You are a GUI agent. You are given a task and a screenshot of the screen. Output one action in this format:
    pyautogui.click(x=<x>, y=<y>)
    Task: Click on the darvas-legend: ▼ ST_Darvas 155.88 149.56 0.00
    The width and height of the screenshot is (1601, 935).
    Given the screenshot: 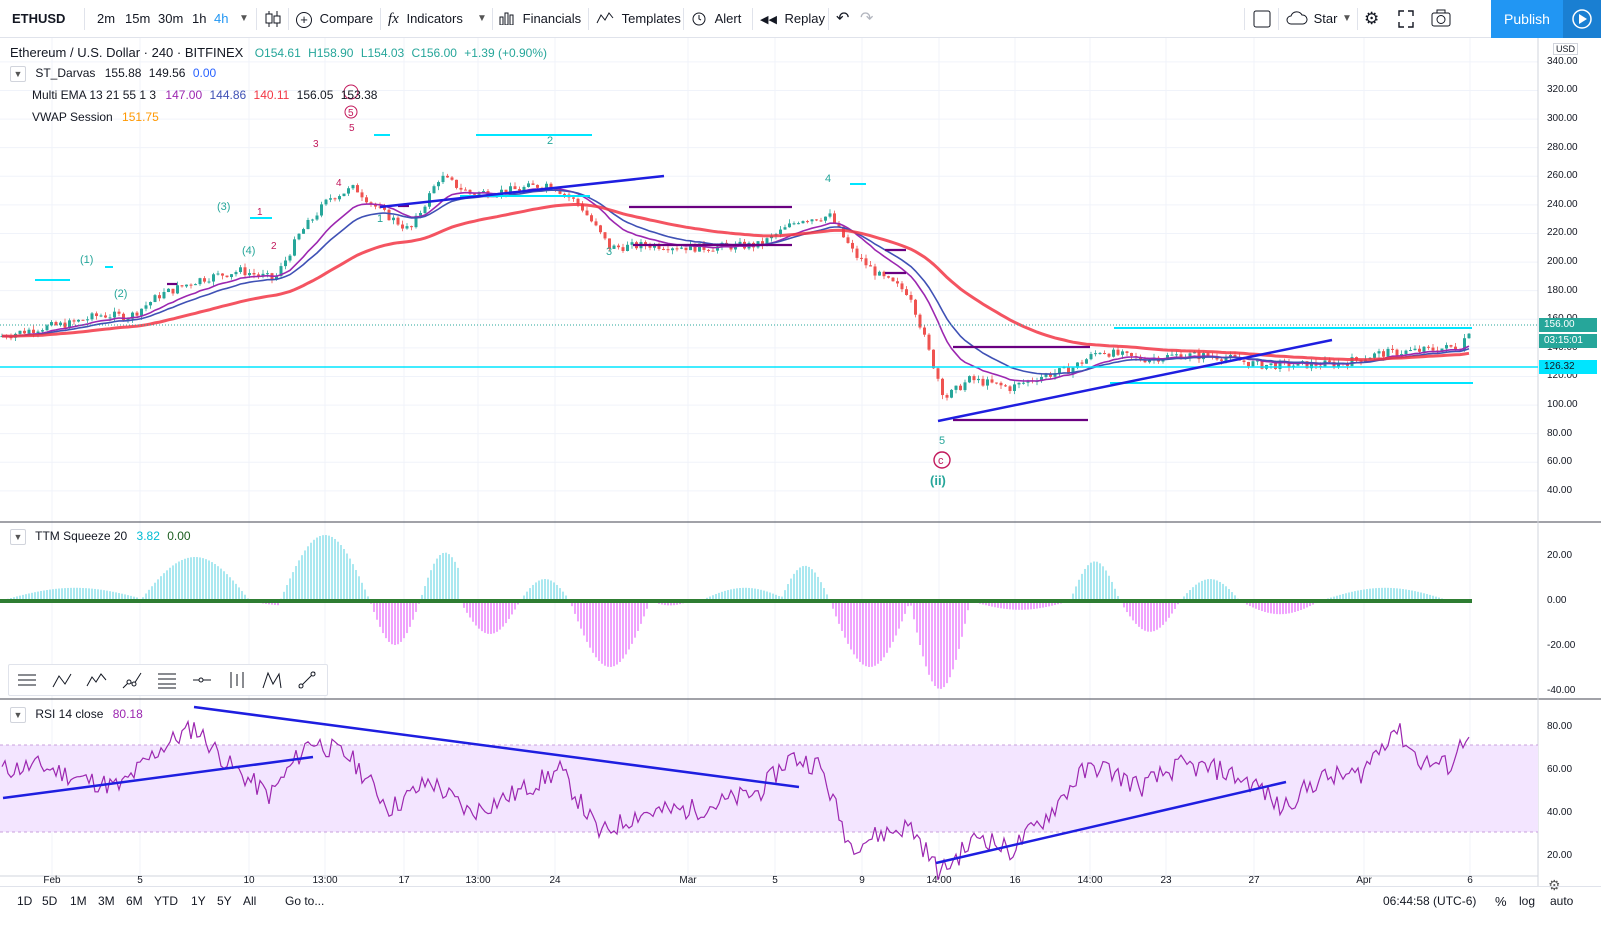 What is the action you would take?
    pyautogui.click(x=113, y=74)
    